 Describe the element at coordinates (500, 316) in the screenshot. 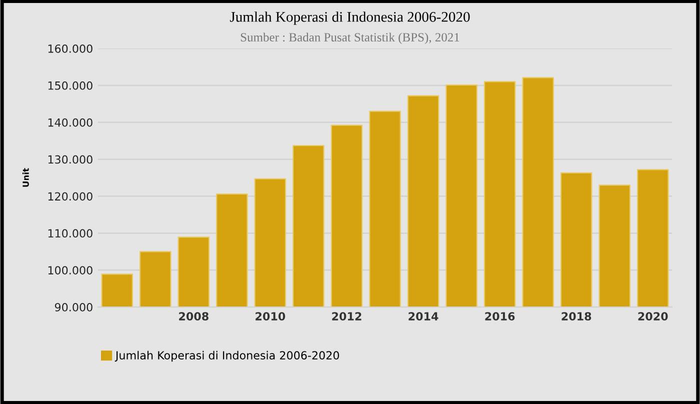

I see `x-tick-label: 2016` at that location.